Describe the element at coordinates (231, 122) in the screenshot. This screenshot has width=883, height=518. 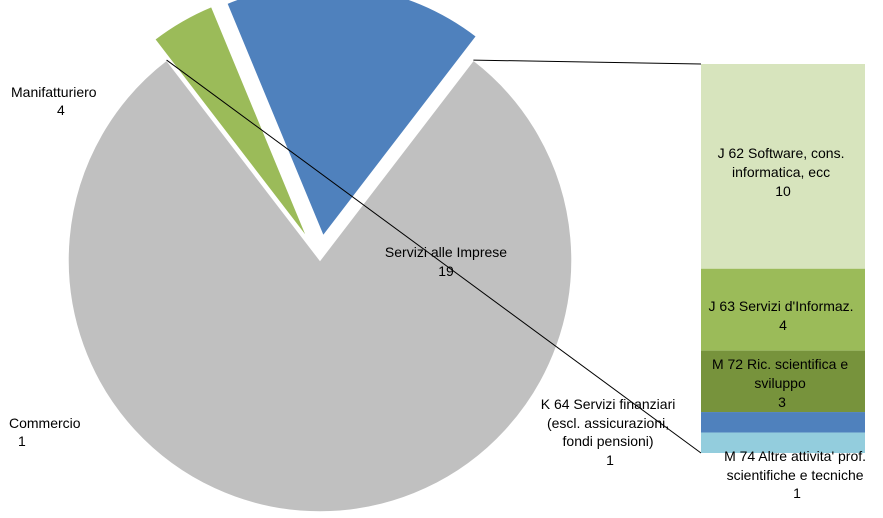
I see `pie-slice-commercio` at that location.